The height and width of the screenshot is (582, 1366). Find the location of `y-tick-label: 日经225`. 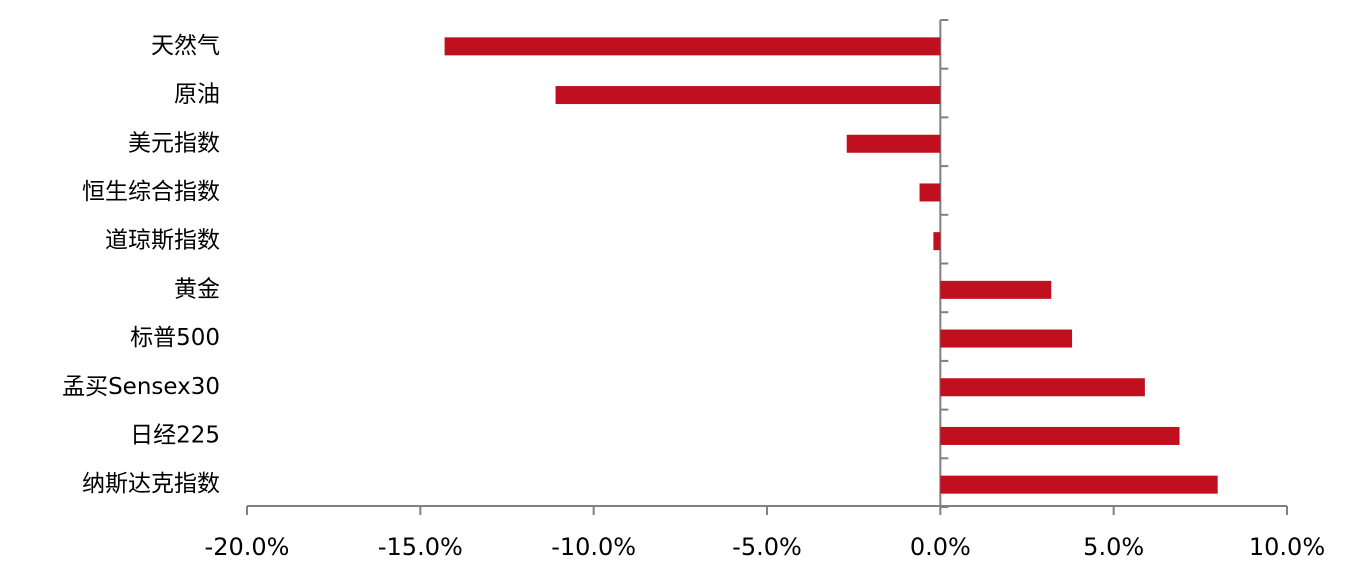

y-tick-label: 日经225 is located at coordinates (175, 435).